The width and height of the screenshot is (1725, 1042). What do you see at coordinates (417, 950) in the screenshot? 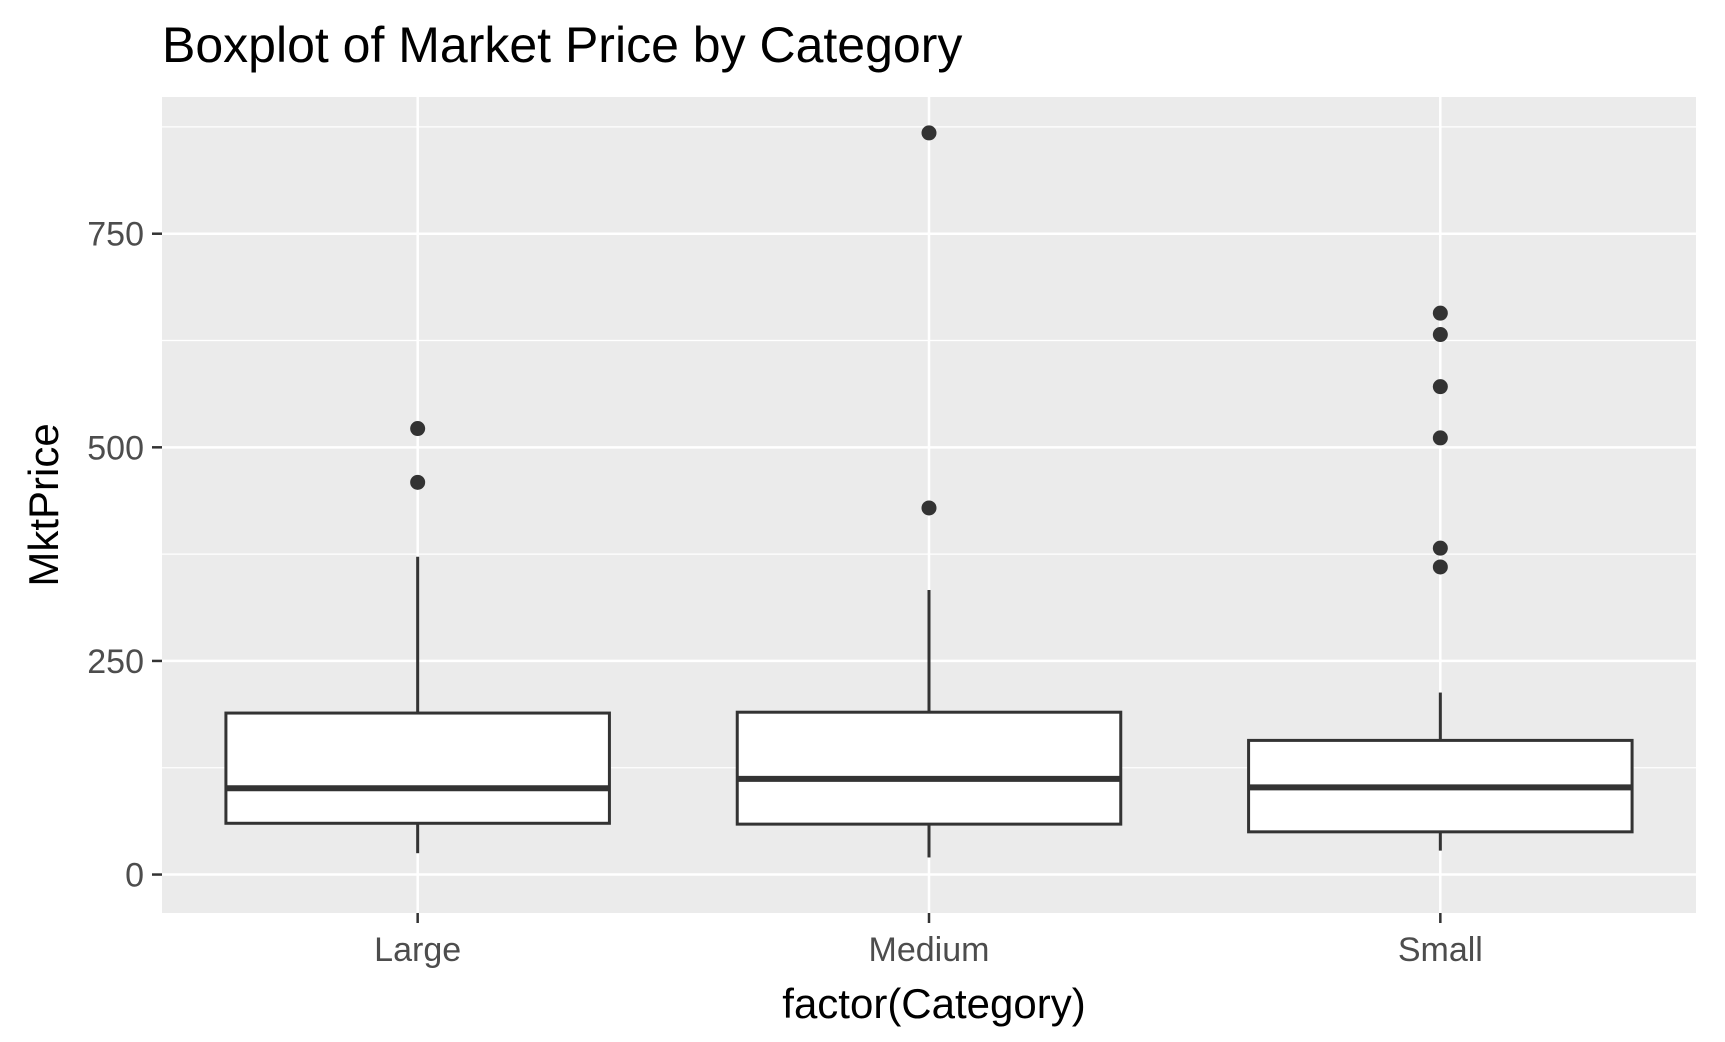
I see `x-tick-label: Large` at bounding box center [417, 950].